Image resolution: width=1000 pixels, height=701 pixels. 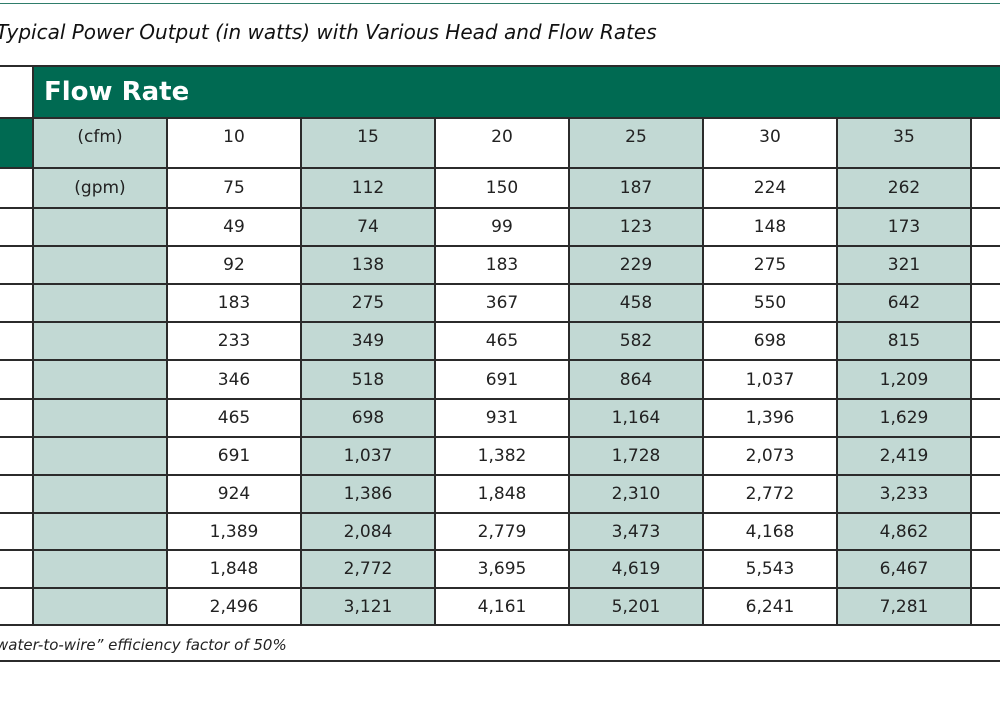 What do you see at coordinates (770, 303) in the screenshot?
I see `value-cell: 550` at bounding box center [770, 303].